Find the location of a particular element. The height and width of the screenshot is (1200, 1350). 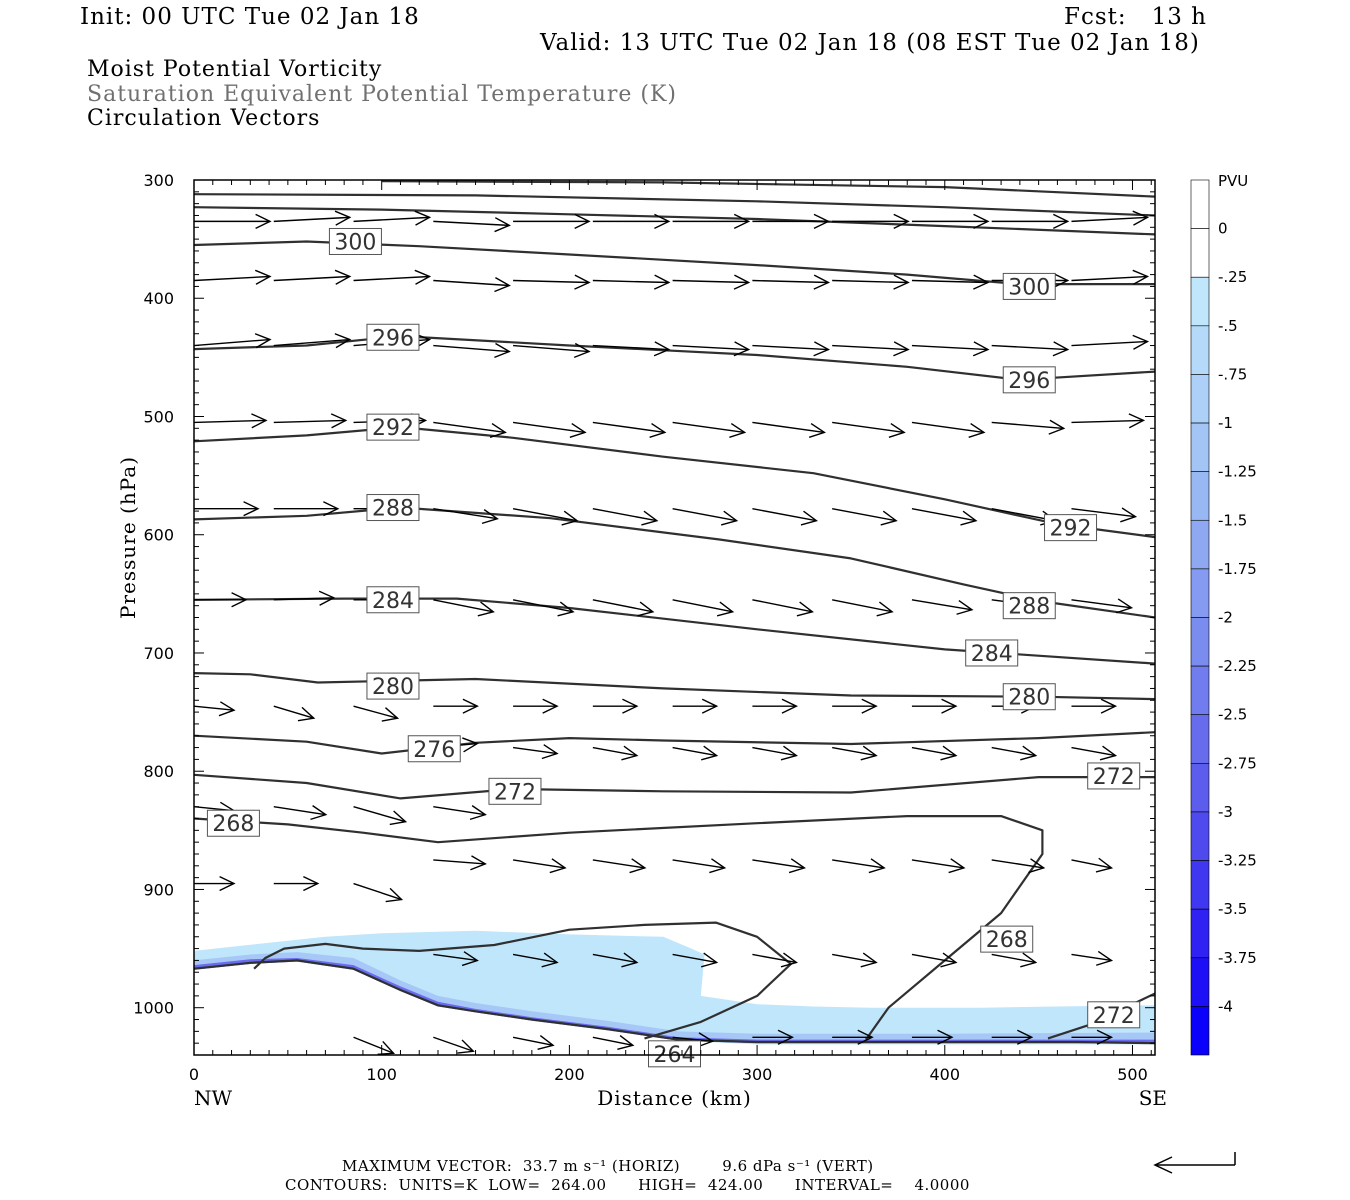

colorbar-level-label: -1.25 is located at coordinates (1237, 472).